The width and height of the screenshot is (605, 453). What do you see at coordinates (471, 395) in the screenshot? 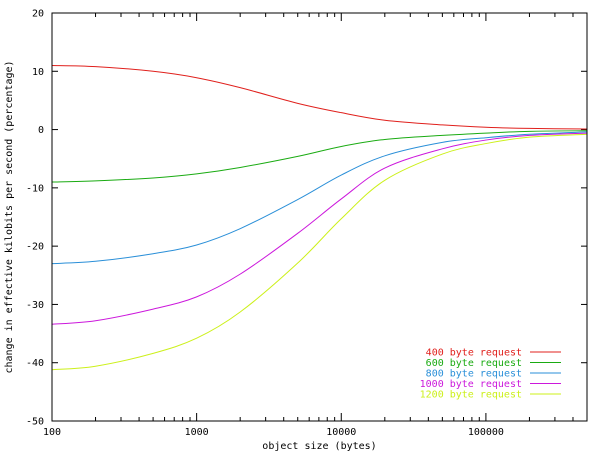
I see `legend-label: 1200 byte request` at bounding box center [471, 395].